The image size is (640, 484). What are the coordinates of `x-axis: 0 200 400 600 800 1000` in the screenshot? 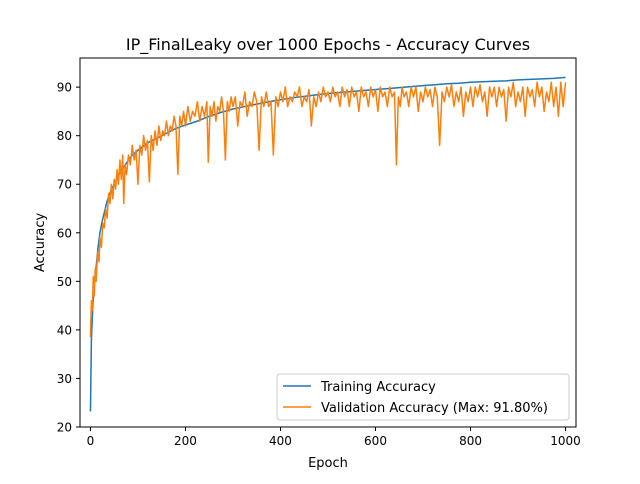 It's located at (334, 437).